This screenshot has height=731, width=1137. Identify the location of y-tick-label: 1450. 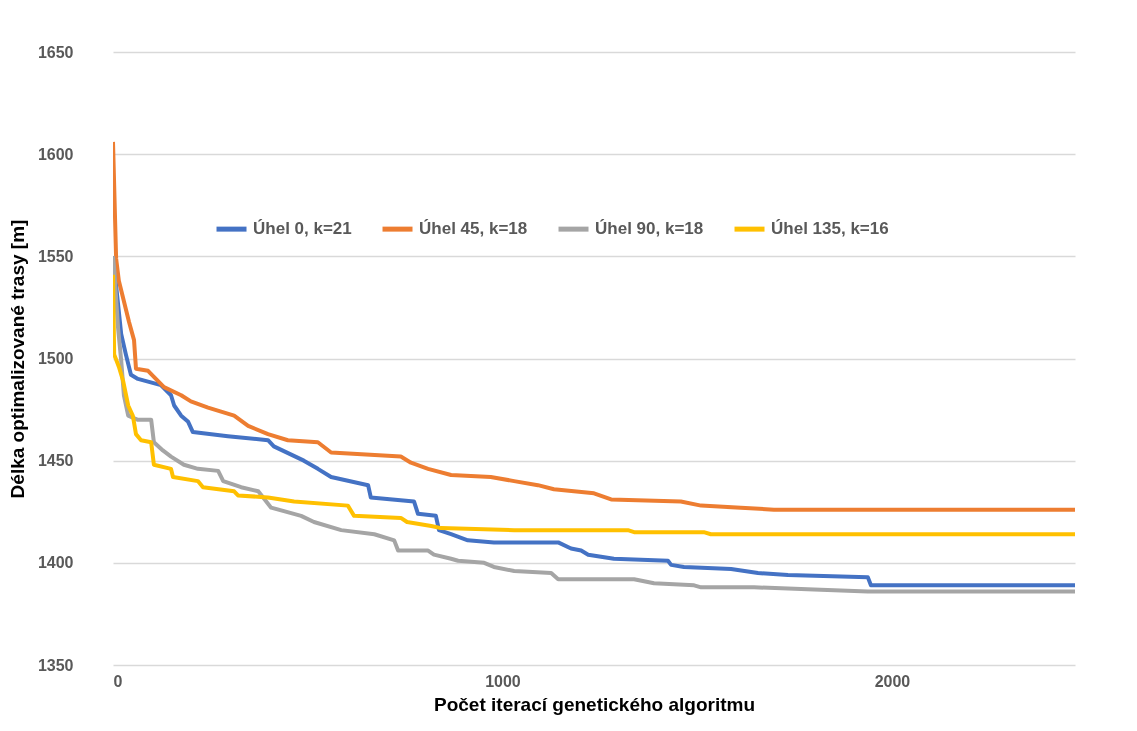
(55, 461).